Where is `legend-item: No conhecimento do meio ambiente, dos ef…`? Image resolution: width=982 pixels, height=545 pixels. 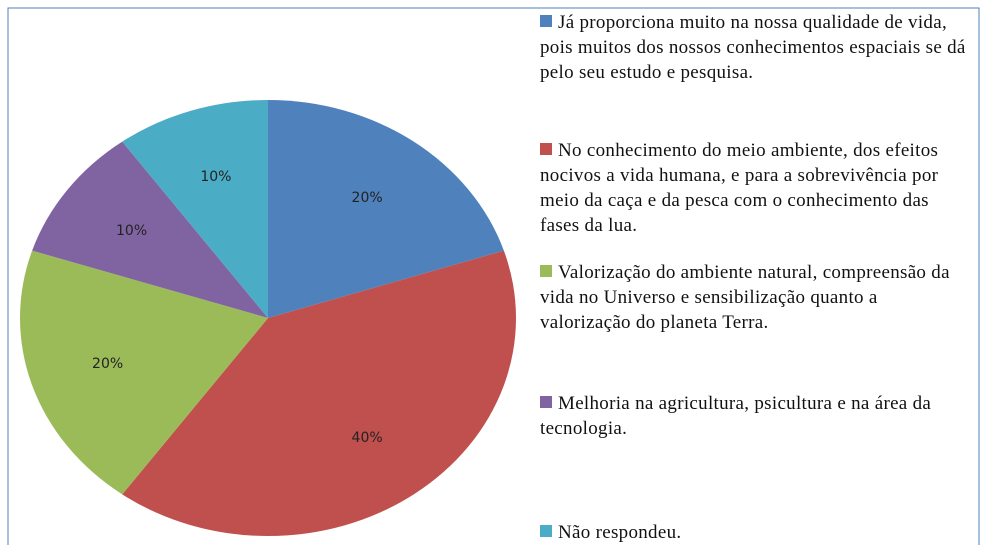 legend-item: No conhecimento do meio ambiente, dos ef… is located at coordinates (755, 188).